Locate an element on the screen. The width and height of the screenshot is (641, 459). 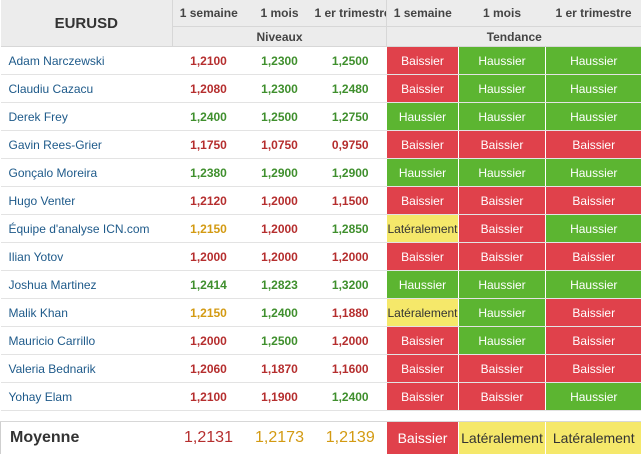
header-trend-1-month: 1 mois is located at coordinates (502, 13).